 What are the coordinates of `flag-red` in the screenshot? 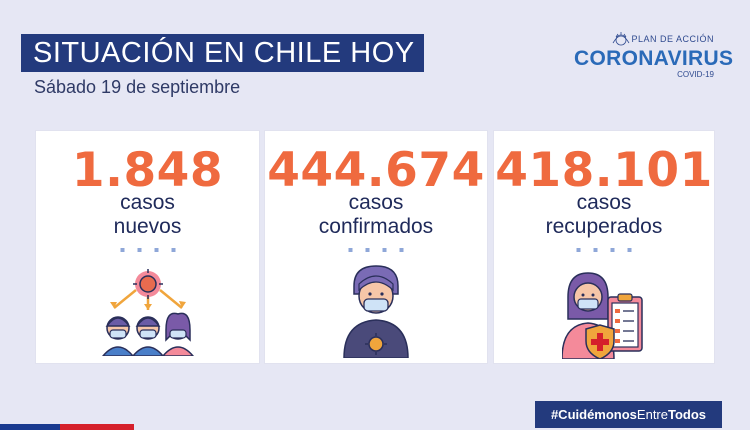 It's located at (97, 427).